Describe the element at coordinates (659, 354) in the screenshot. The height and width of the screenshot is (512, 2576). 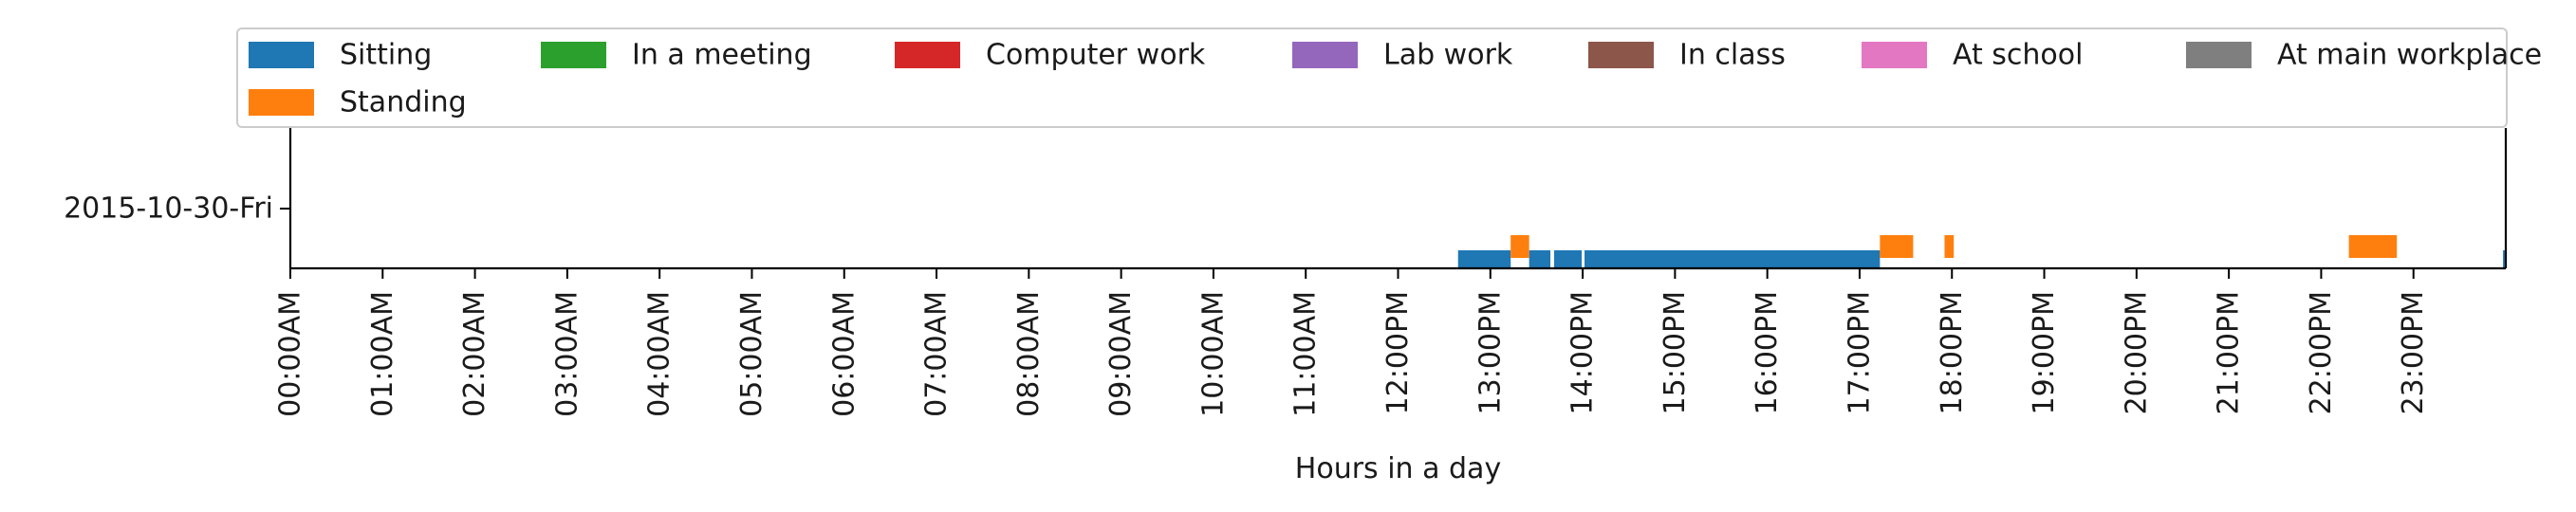
I see `x-tick-label-4: 04:00AM` at that location.